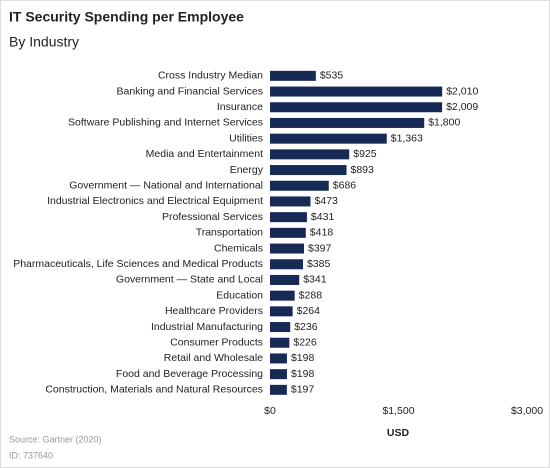 Image resolution: width=550 pixels, height=468 pixels. I want to click on value-label: $1,800, so click(444, 123).